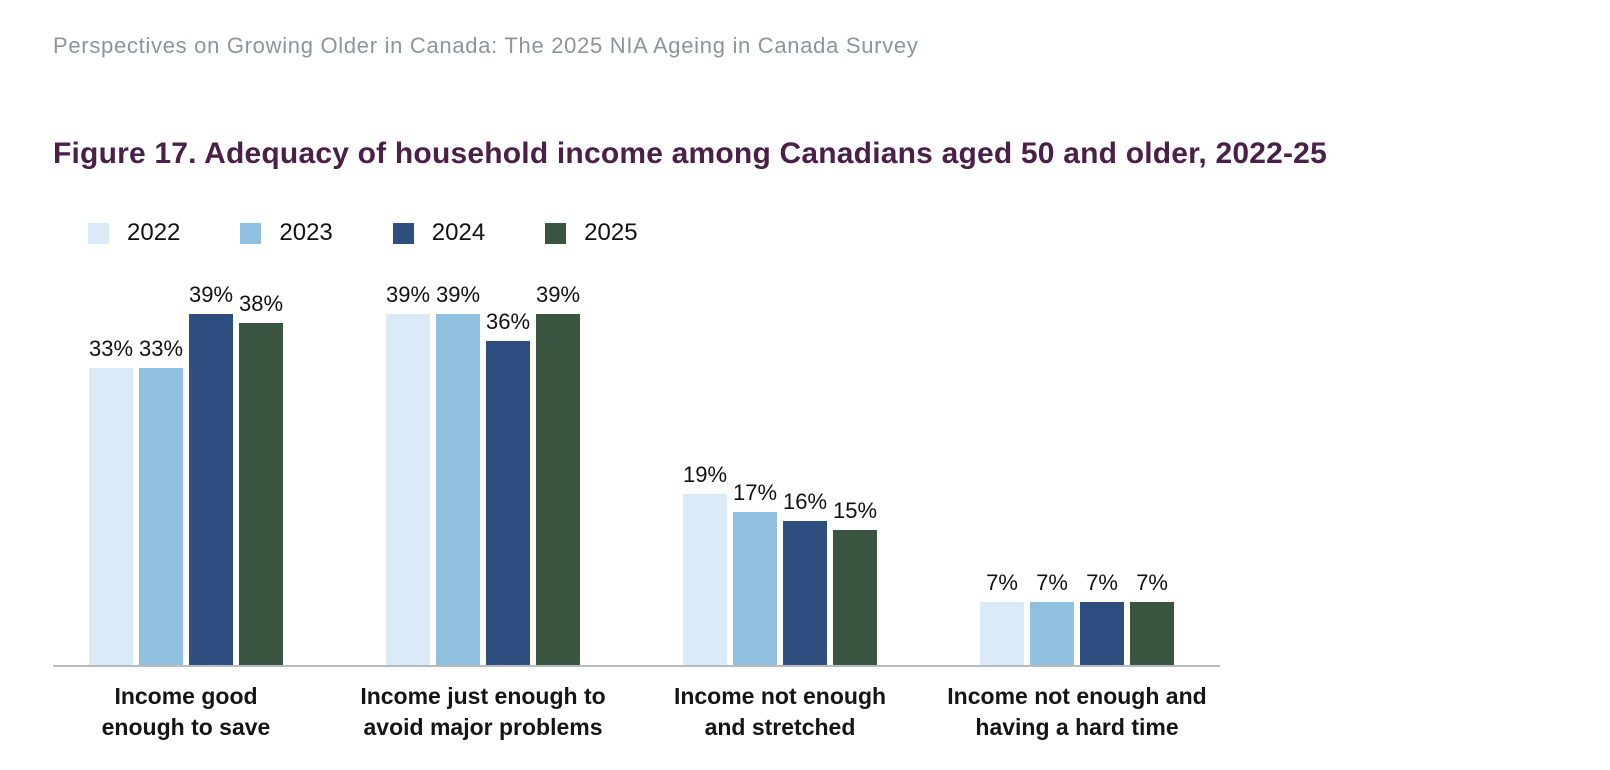 The height and width of the screenshot is (770, 1610). What do you see at coordinates (780, 563) in the screenshot?
I see `bar-group-3: 19% 17% 16% 15%` at bounding box center [780, 563].